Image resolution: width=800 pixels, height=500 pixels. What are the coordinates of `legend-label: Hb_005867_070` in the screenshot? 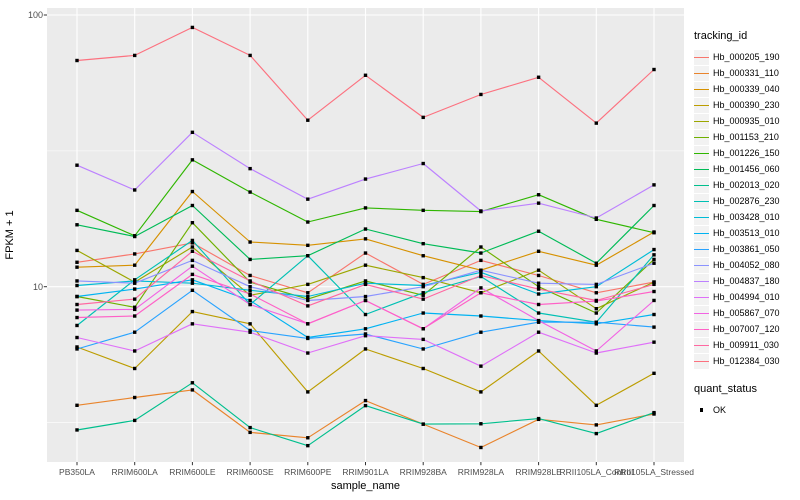 It's located at (746, 313).